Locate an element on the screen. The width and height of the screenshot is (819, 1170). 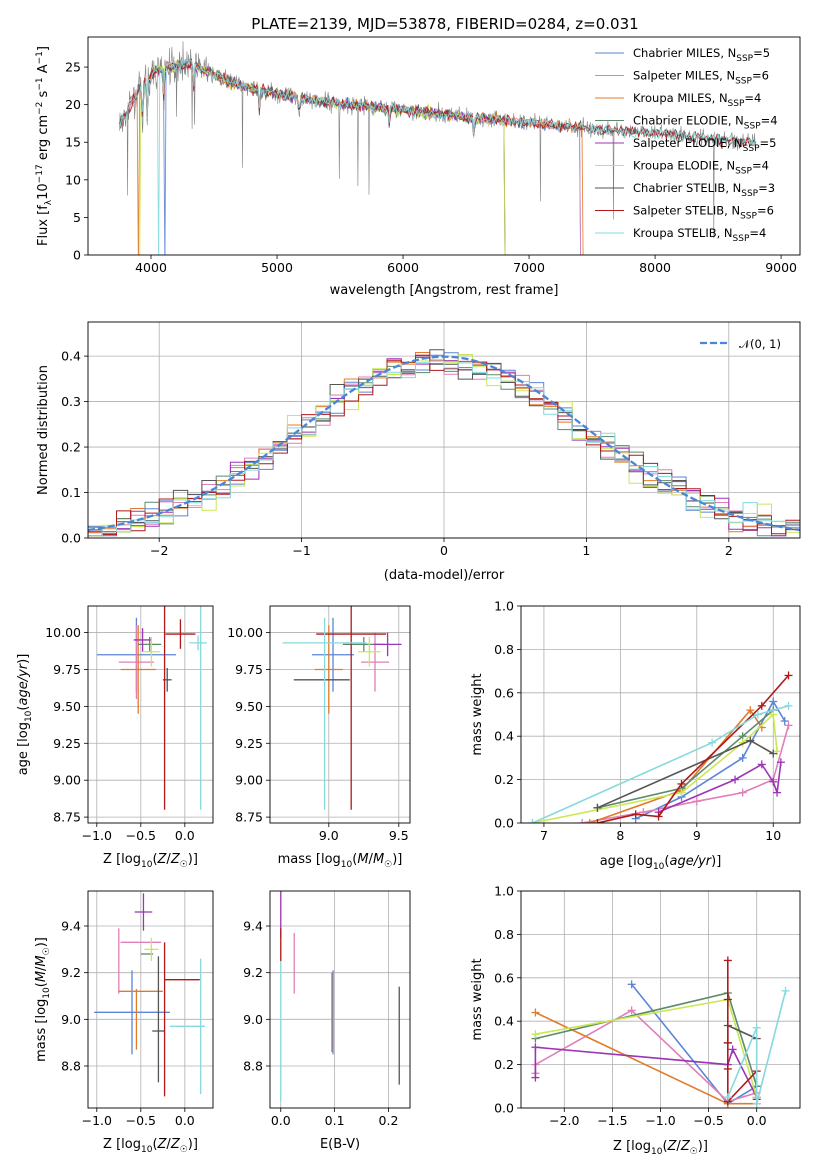
y-tick-label: 10 is located at coordinates (73, 179).